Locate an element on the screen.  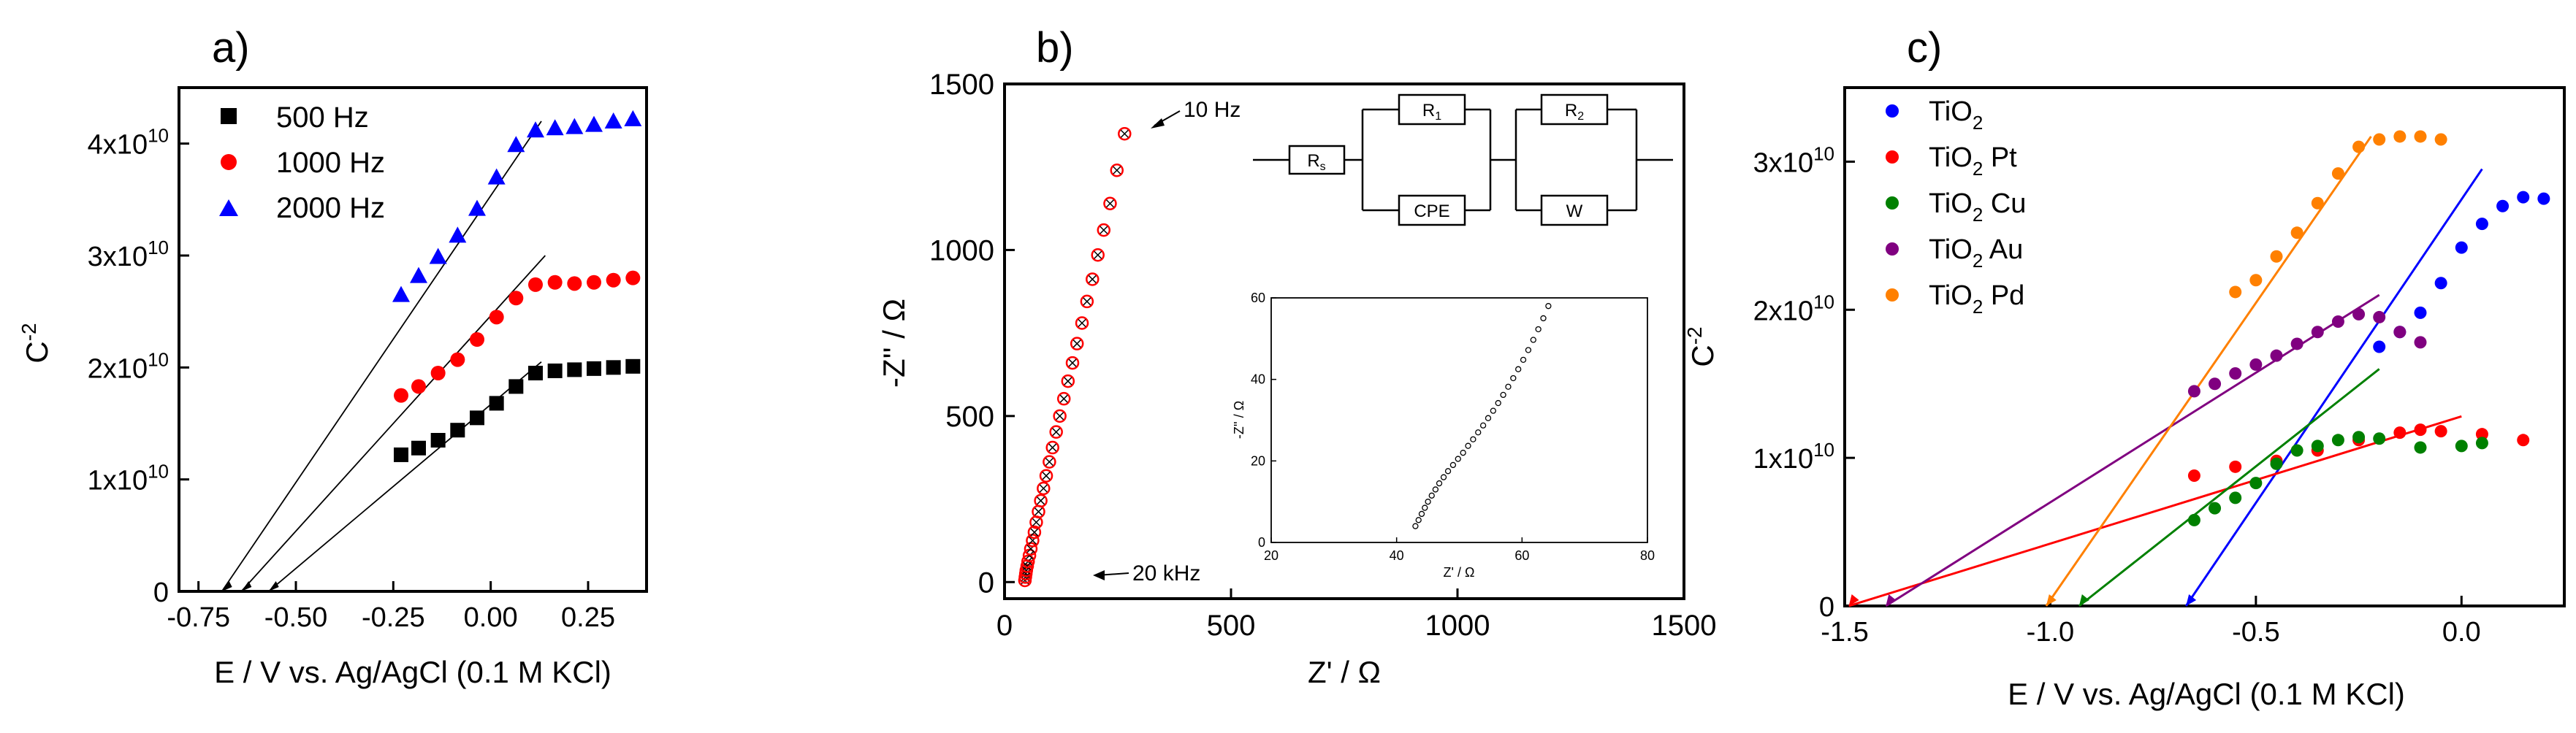
panel-c-legend: TiO2 TiO2 Pt TiO2 Cu TiO2 Au TiO2 Pd is located at coordinates (1956, 207).